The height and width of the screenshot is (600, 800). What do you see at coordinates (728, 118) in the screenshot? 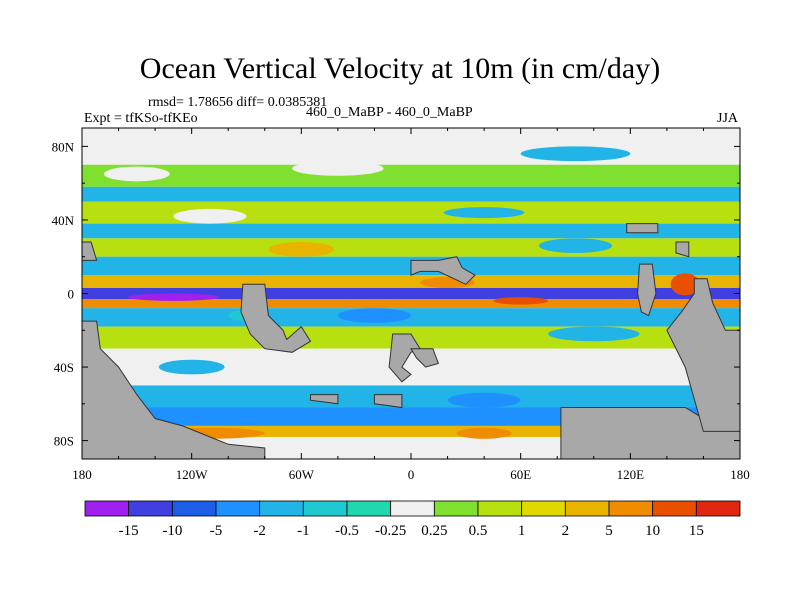
I see `season-label: JJA` at bounding box center [728, 118].